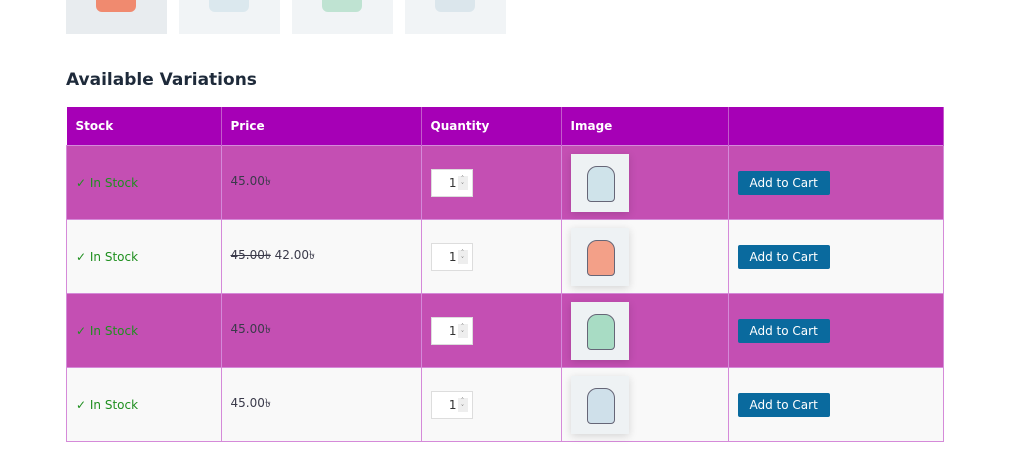  Describe the element at coordinates (286, 17) in the screenshot. I see `product-gallery` at that location.